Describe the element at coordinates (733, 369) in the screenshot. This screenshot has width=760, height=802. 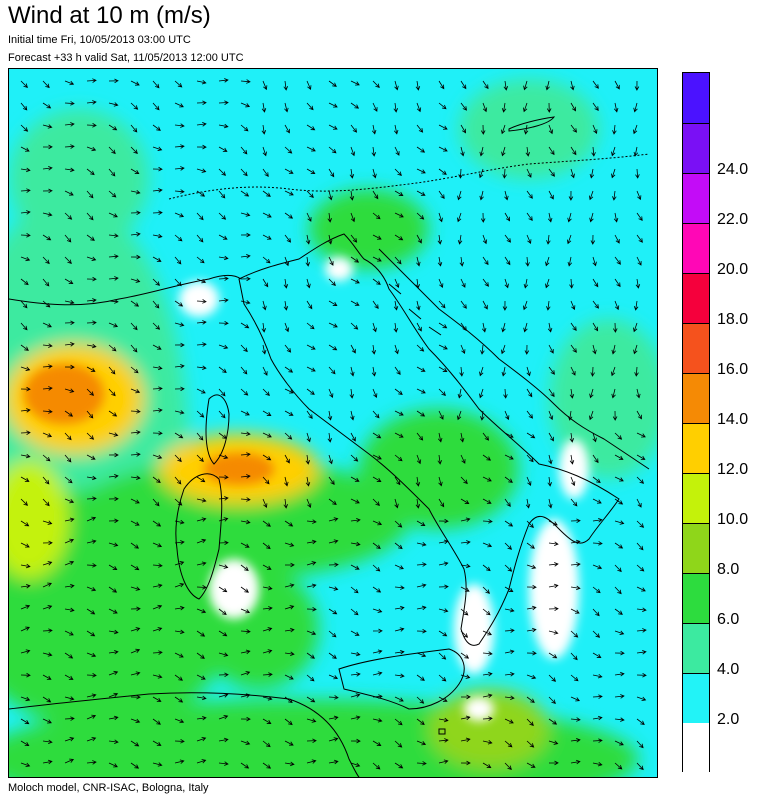
I see `legend-tick-label: 16.0` at that location.